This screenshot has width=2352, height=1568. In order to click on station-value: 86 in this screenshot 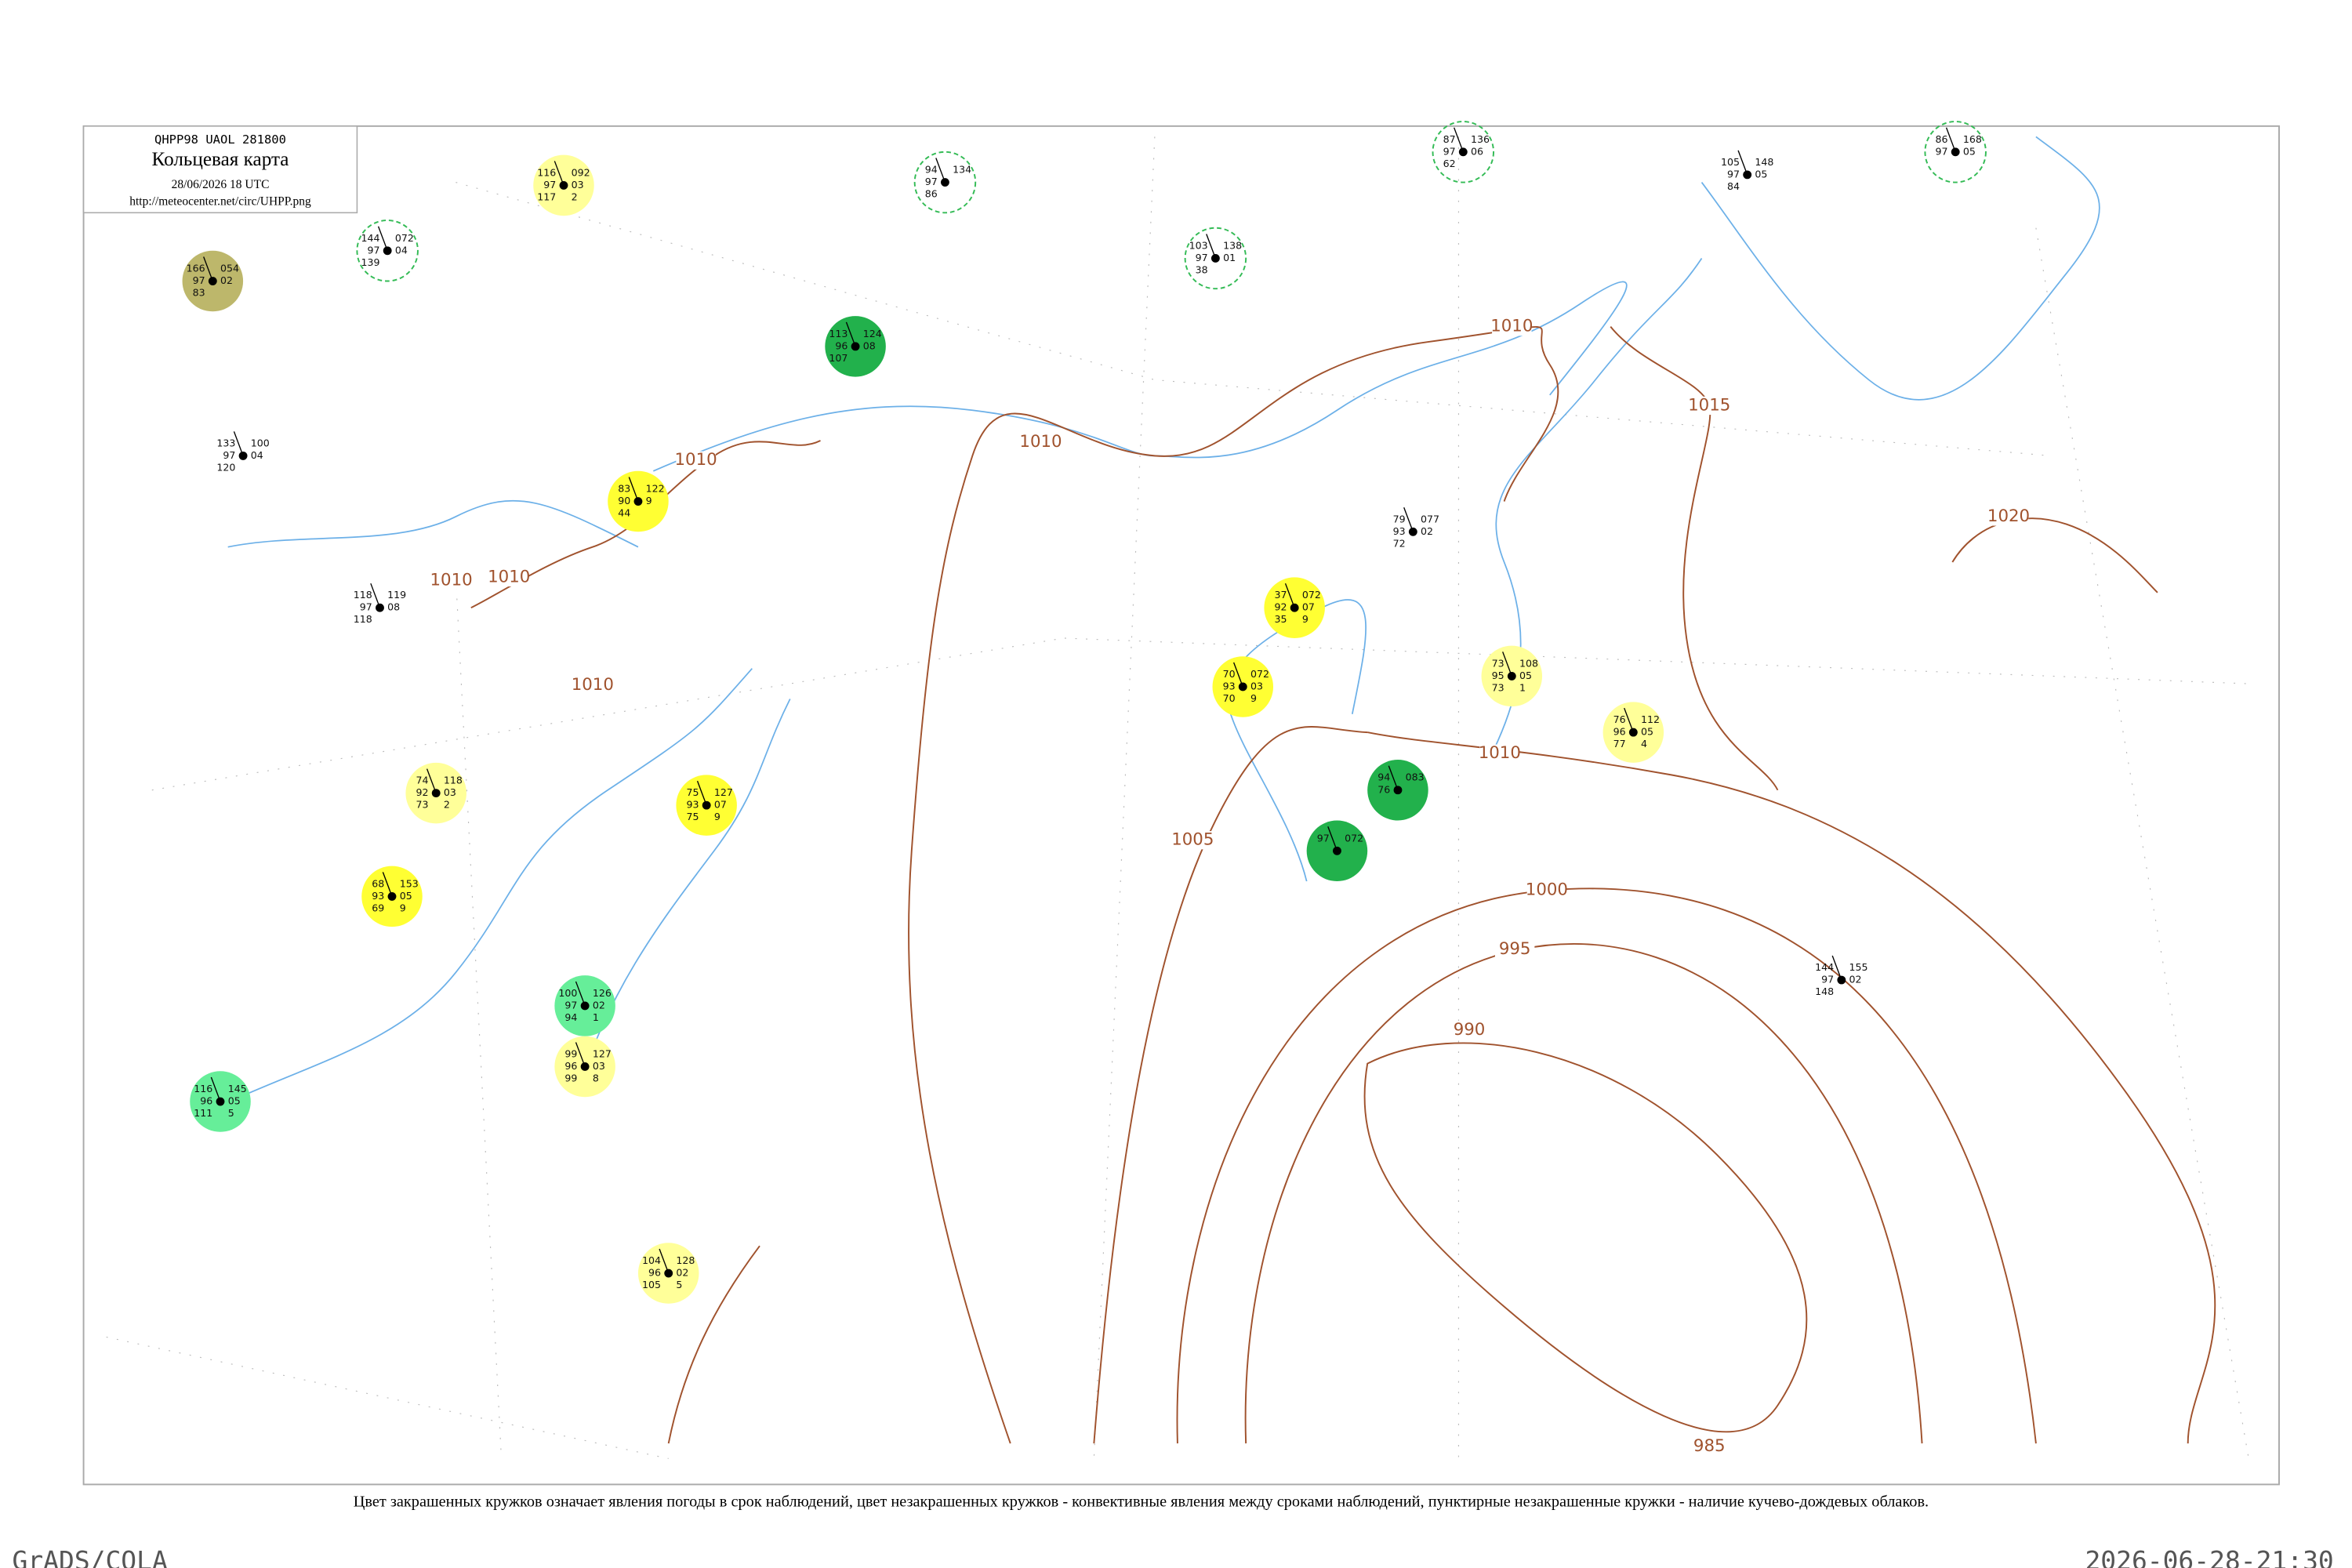, I will do `click(1941, 139)`.